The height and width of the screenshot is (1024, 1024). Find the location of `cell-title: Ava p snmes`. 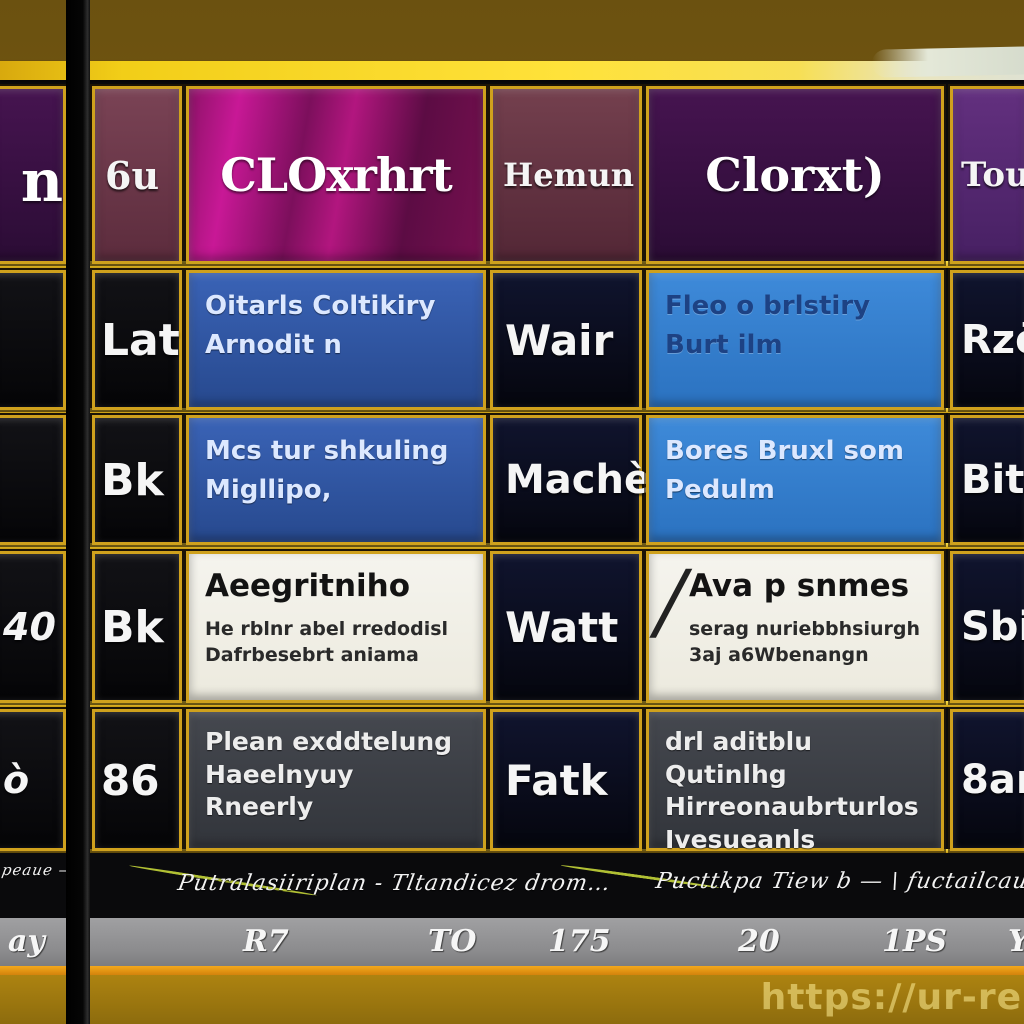

cell-title: Ava p snmes is located at coordinates (799, 586).